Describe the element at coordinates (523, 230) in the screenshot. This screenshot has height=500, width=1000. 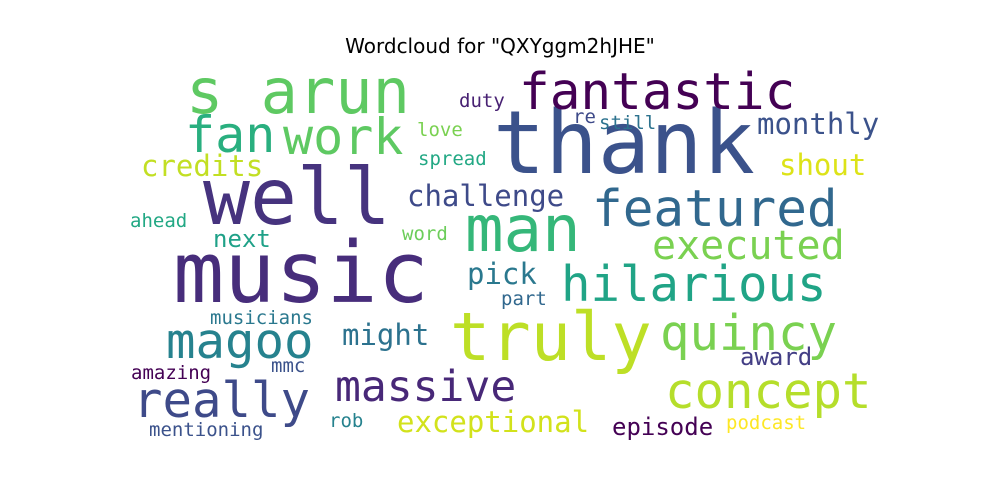
I see `word-man: man` at that location.